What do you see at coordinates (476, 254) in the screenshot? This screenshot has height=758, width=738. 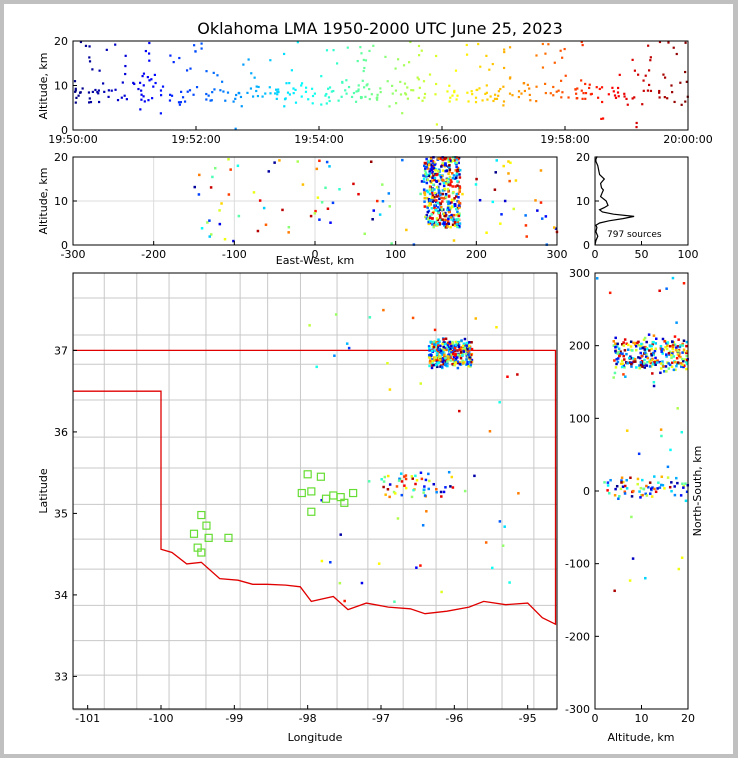 I see `x-tick-label: 200` at bounding box center [476, 254].